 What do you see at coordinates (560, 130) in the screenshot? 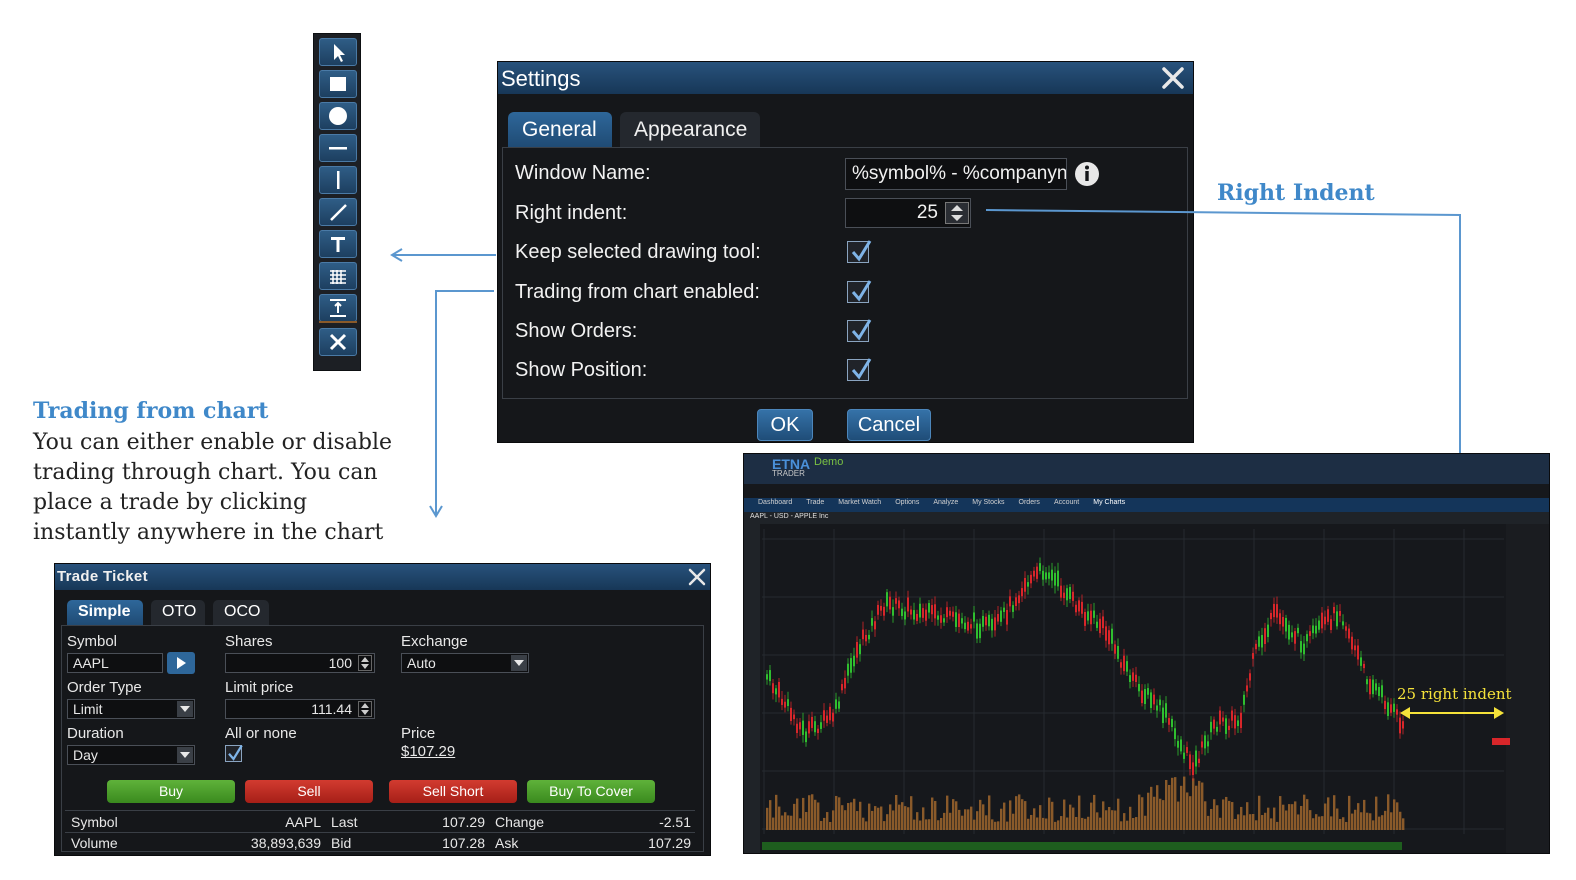
I see `tab-general: General` at bounding box center [560, 130].